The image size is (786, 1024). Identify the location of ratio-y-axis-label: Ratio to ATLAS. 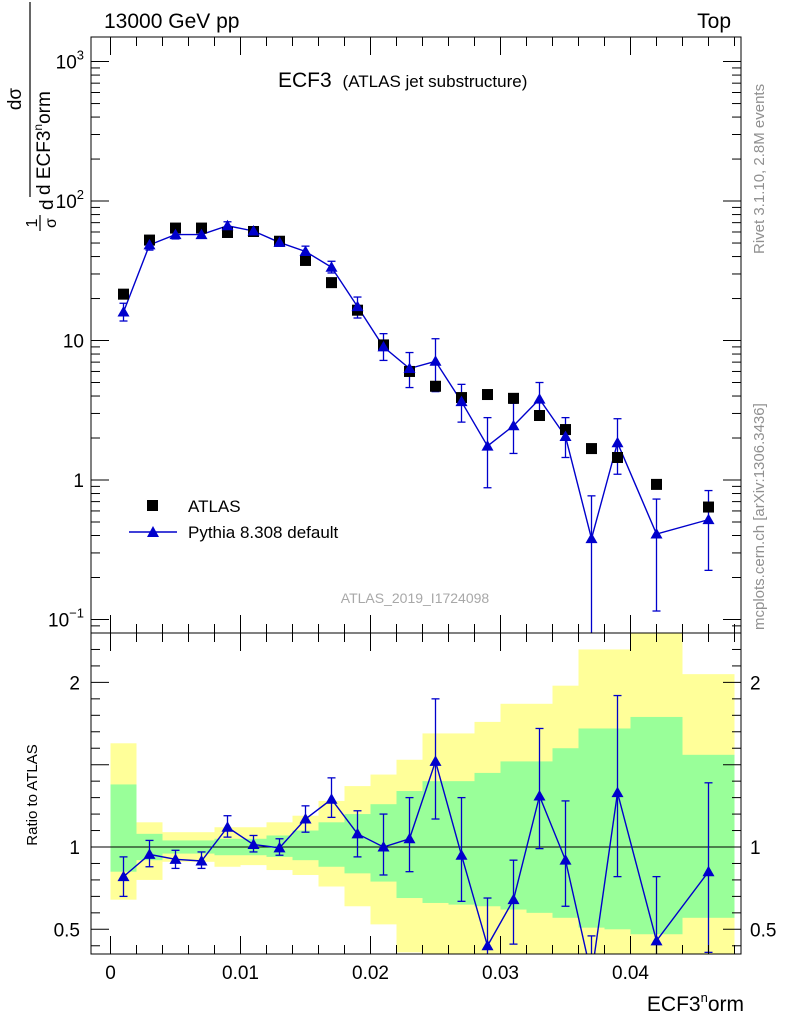
(32, 794).